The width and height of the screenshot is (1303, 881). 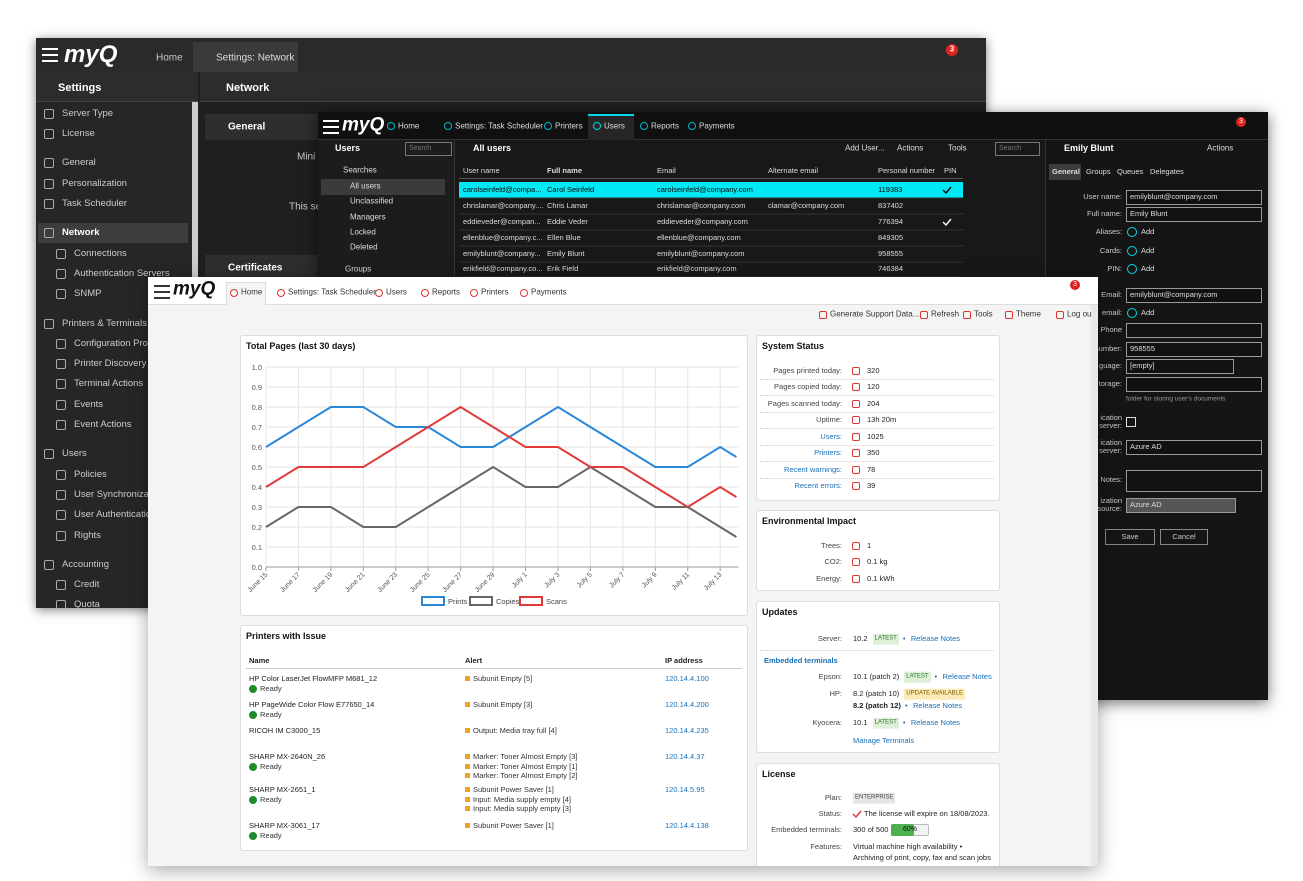 What do you see at coordinates (313, 678) in the screenshot?
I see `printer-name: HP Color LaserJet FlowMFP M681_12` at bounding box center [313, 678].